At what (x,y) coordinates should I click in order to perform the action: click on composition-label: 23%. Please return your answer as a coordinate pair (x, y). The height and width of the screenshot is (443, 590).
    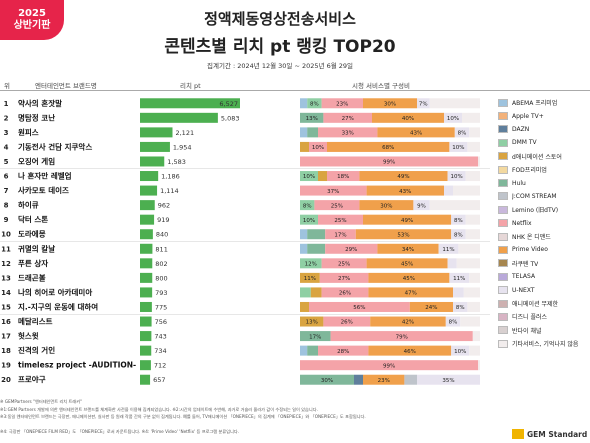
    Looking at the image, I should click on (384, 381).